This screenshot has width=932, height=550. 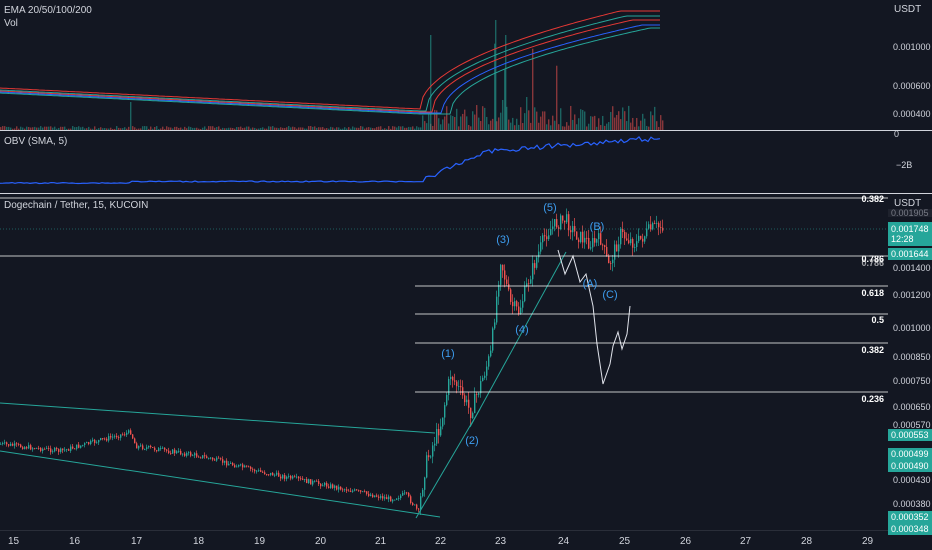 I want to click on ema-indicator-title: EMA 20/50/100/200, so click(x=48, y=10).